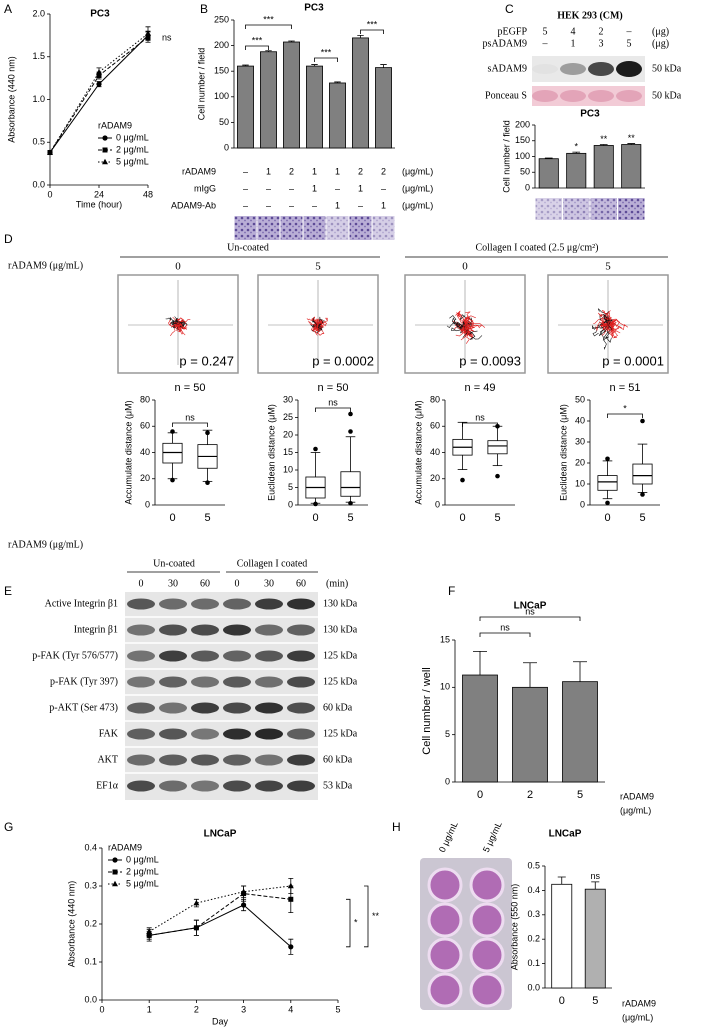 This screenshot has width=715, height=1032. Describe the element at coordinates (427, 710) in the screenshot. I see `y-axis-label: Cell number / well` at that location.